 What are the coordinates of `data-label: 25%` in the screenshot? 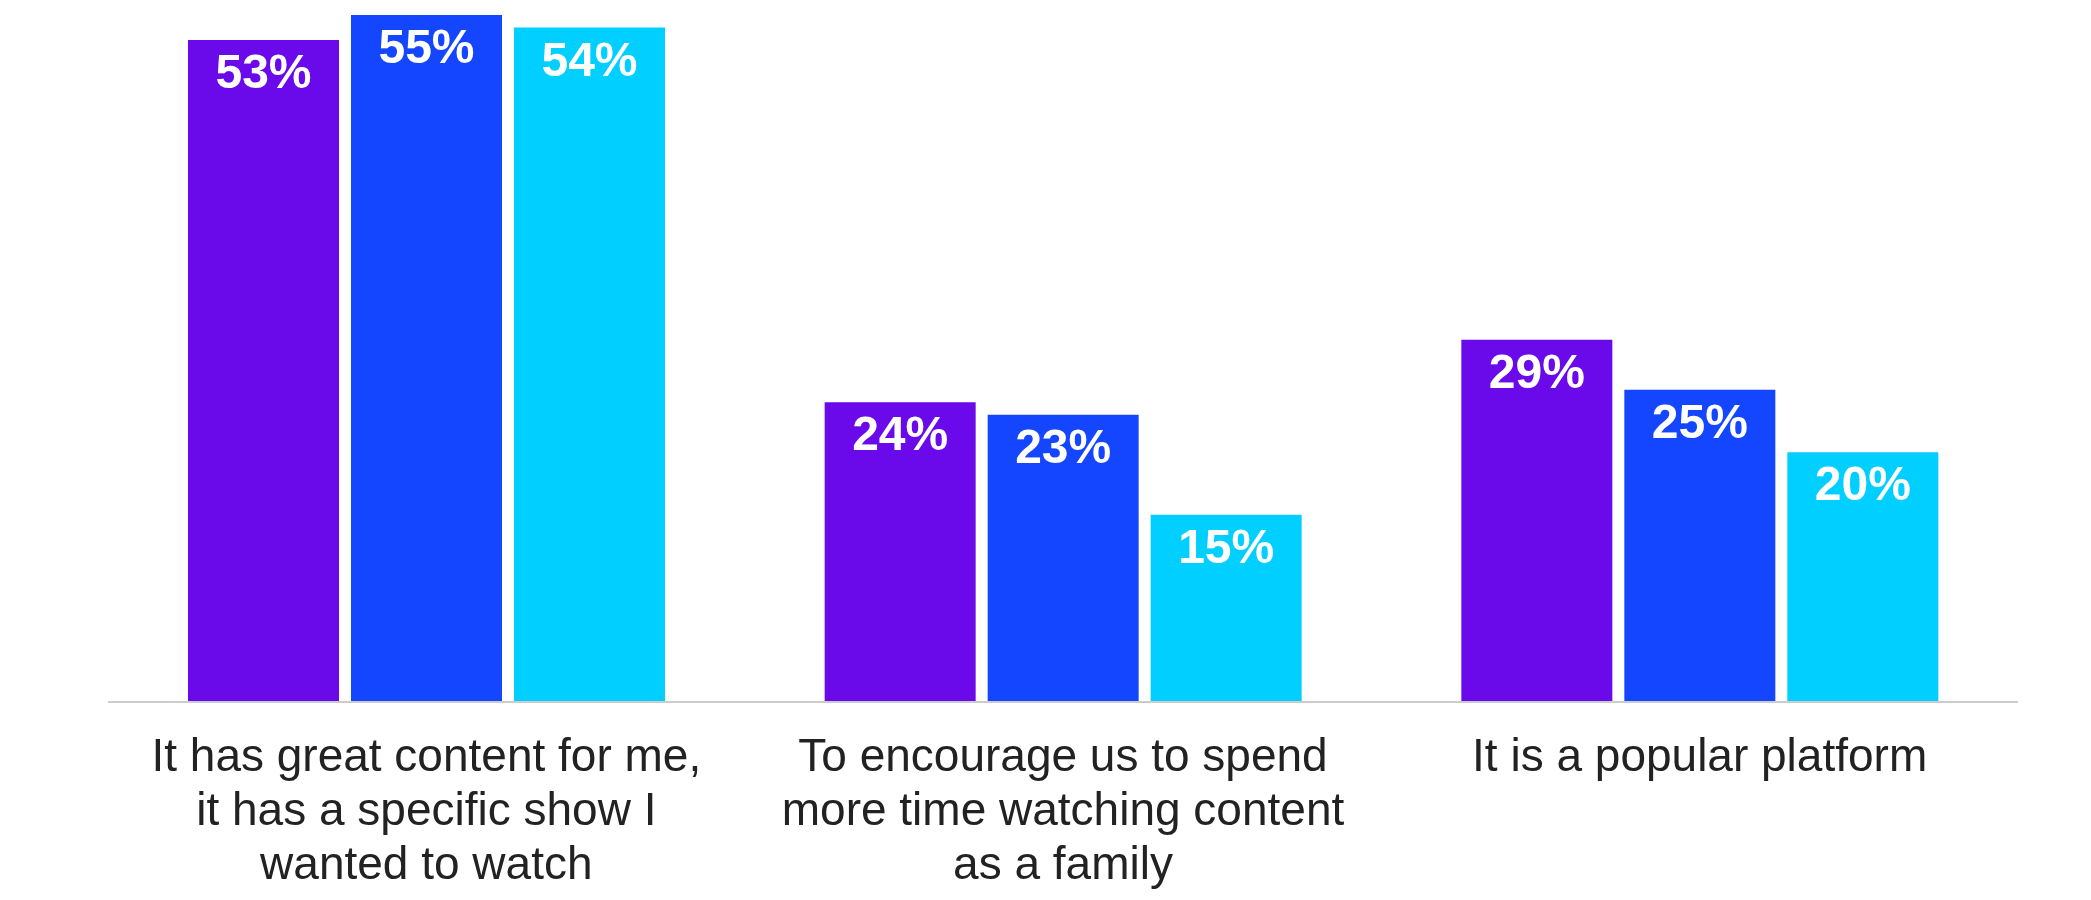 It's located at (1699, 421).